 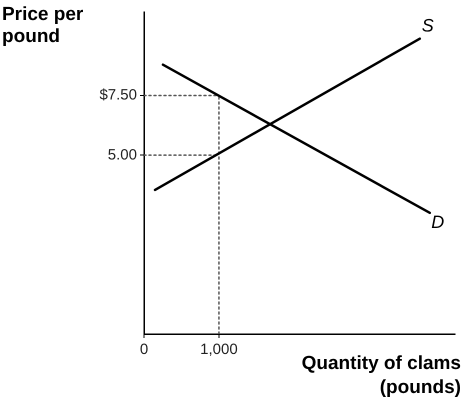 I want to click on series-label: S, so click(x=428, y=26).